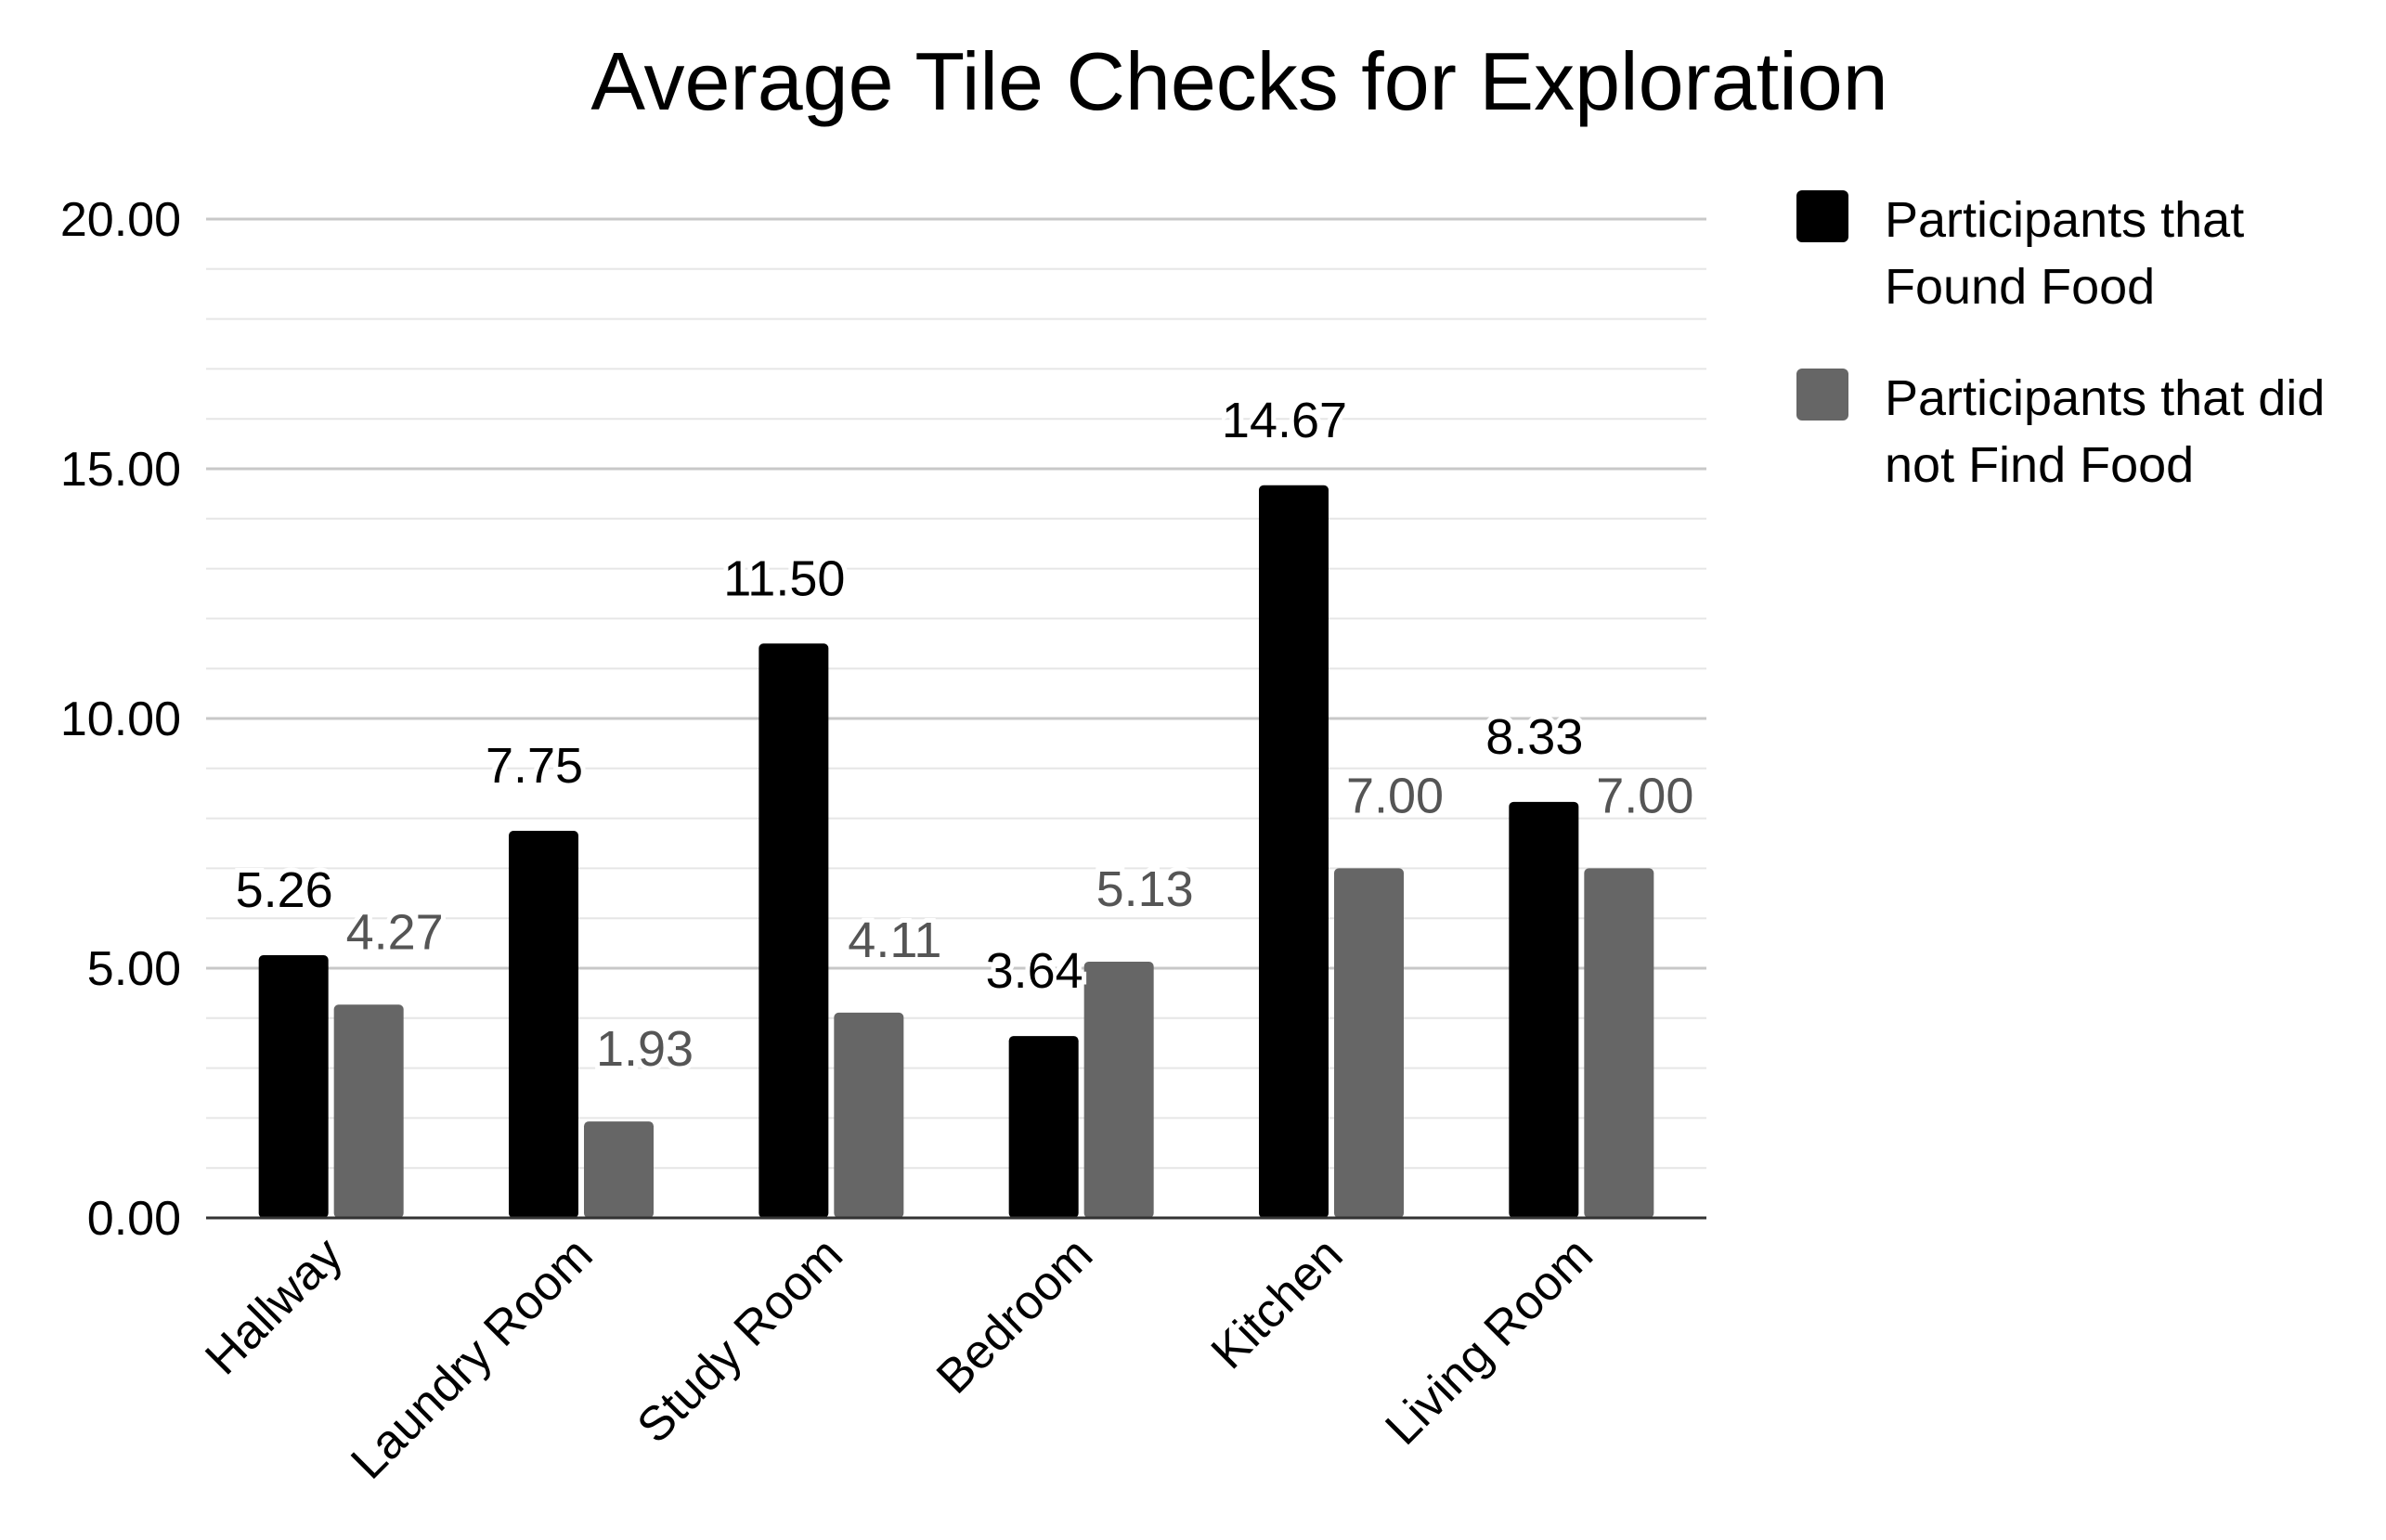 This screenshot has height=1540, width=2386. What do you see at coordinates (472, 1358) in the screenshot?
I see `x-tick-label: Laundry Room` at bounding box center [472, 1358].